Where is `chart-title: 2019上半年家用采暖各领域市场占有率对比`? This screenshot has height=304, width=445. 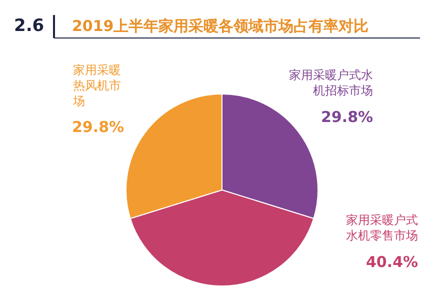
chart-title: 2019上半年家用采暖各领域市场占有率对比 is located at coordinates (220, 26).